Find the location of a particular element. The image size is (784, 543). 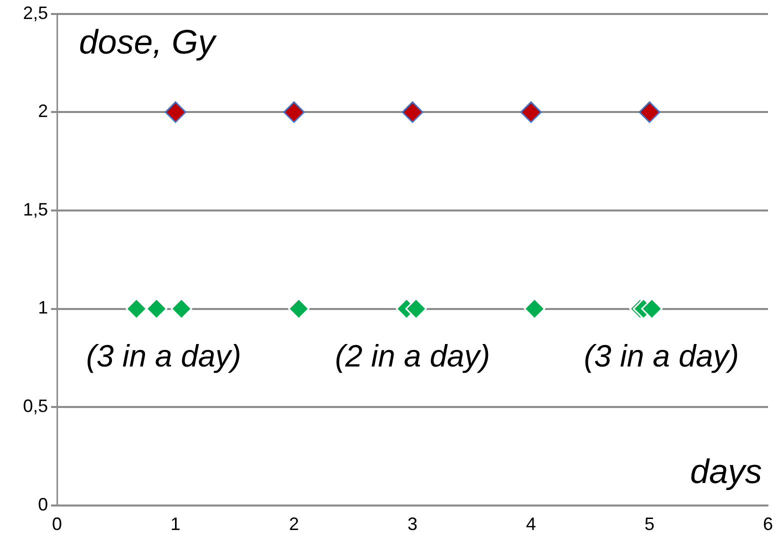

x-tick-label: 4 is located at coordinates (531, 524).